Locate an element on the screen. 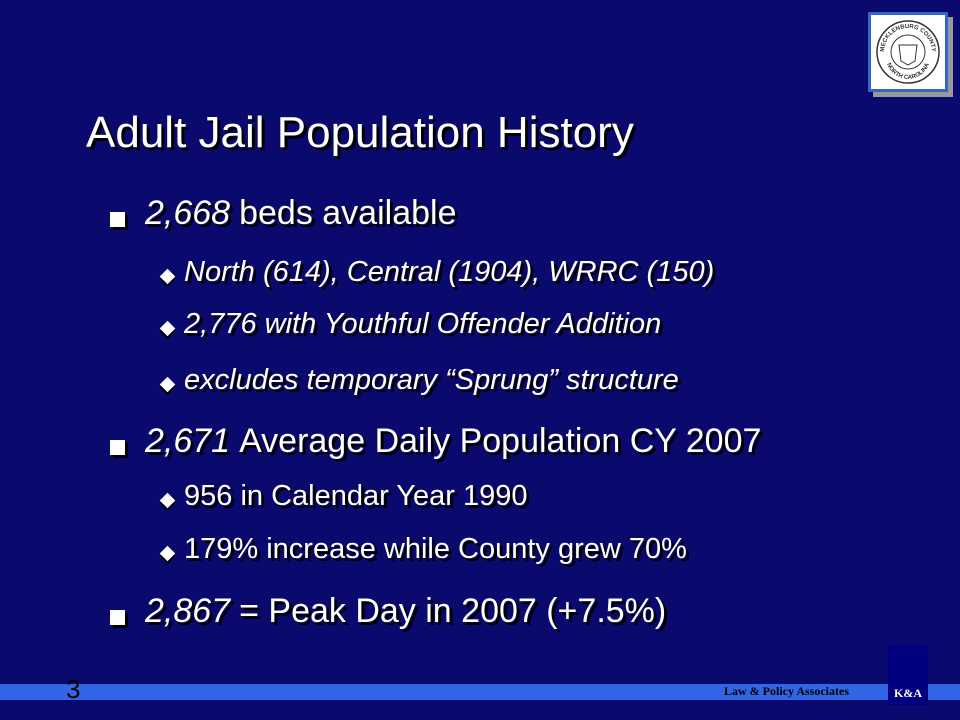  bullet-label: Average Daily Population CY 2007 is located at coordinates (500, 441).